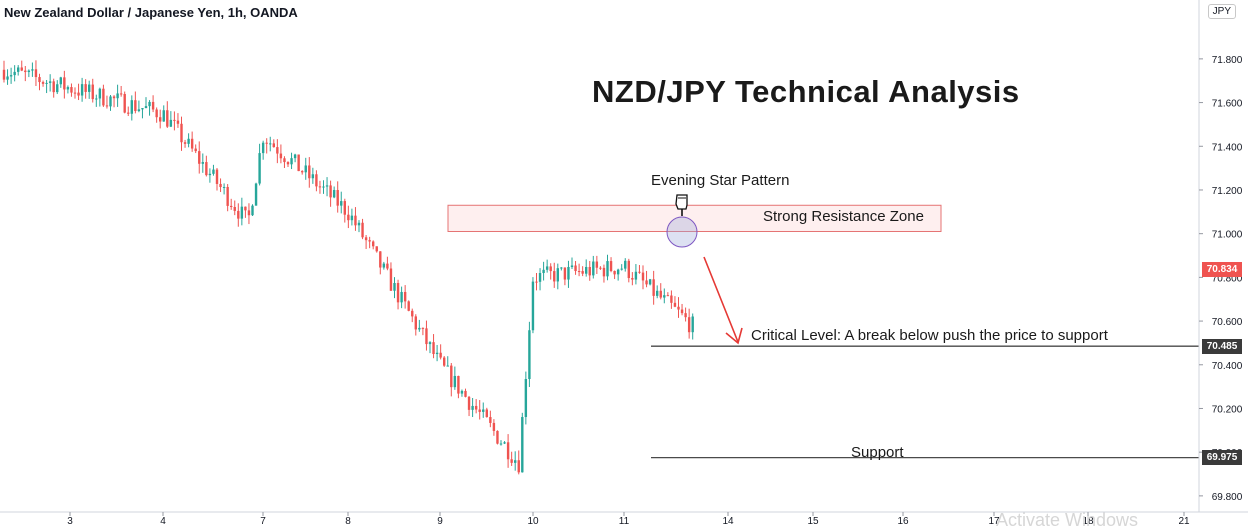 This screenshot has height=531, width=1248. Describe the element at coordinates (163, 521) in the screenshot. I see `time-tick-label: 4` at that location.